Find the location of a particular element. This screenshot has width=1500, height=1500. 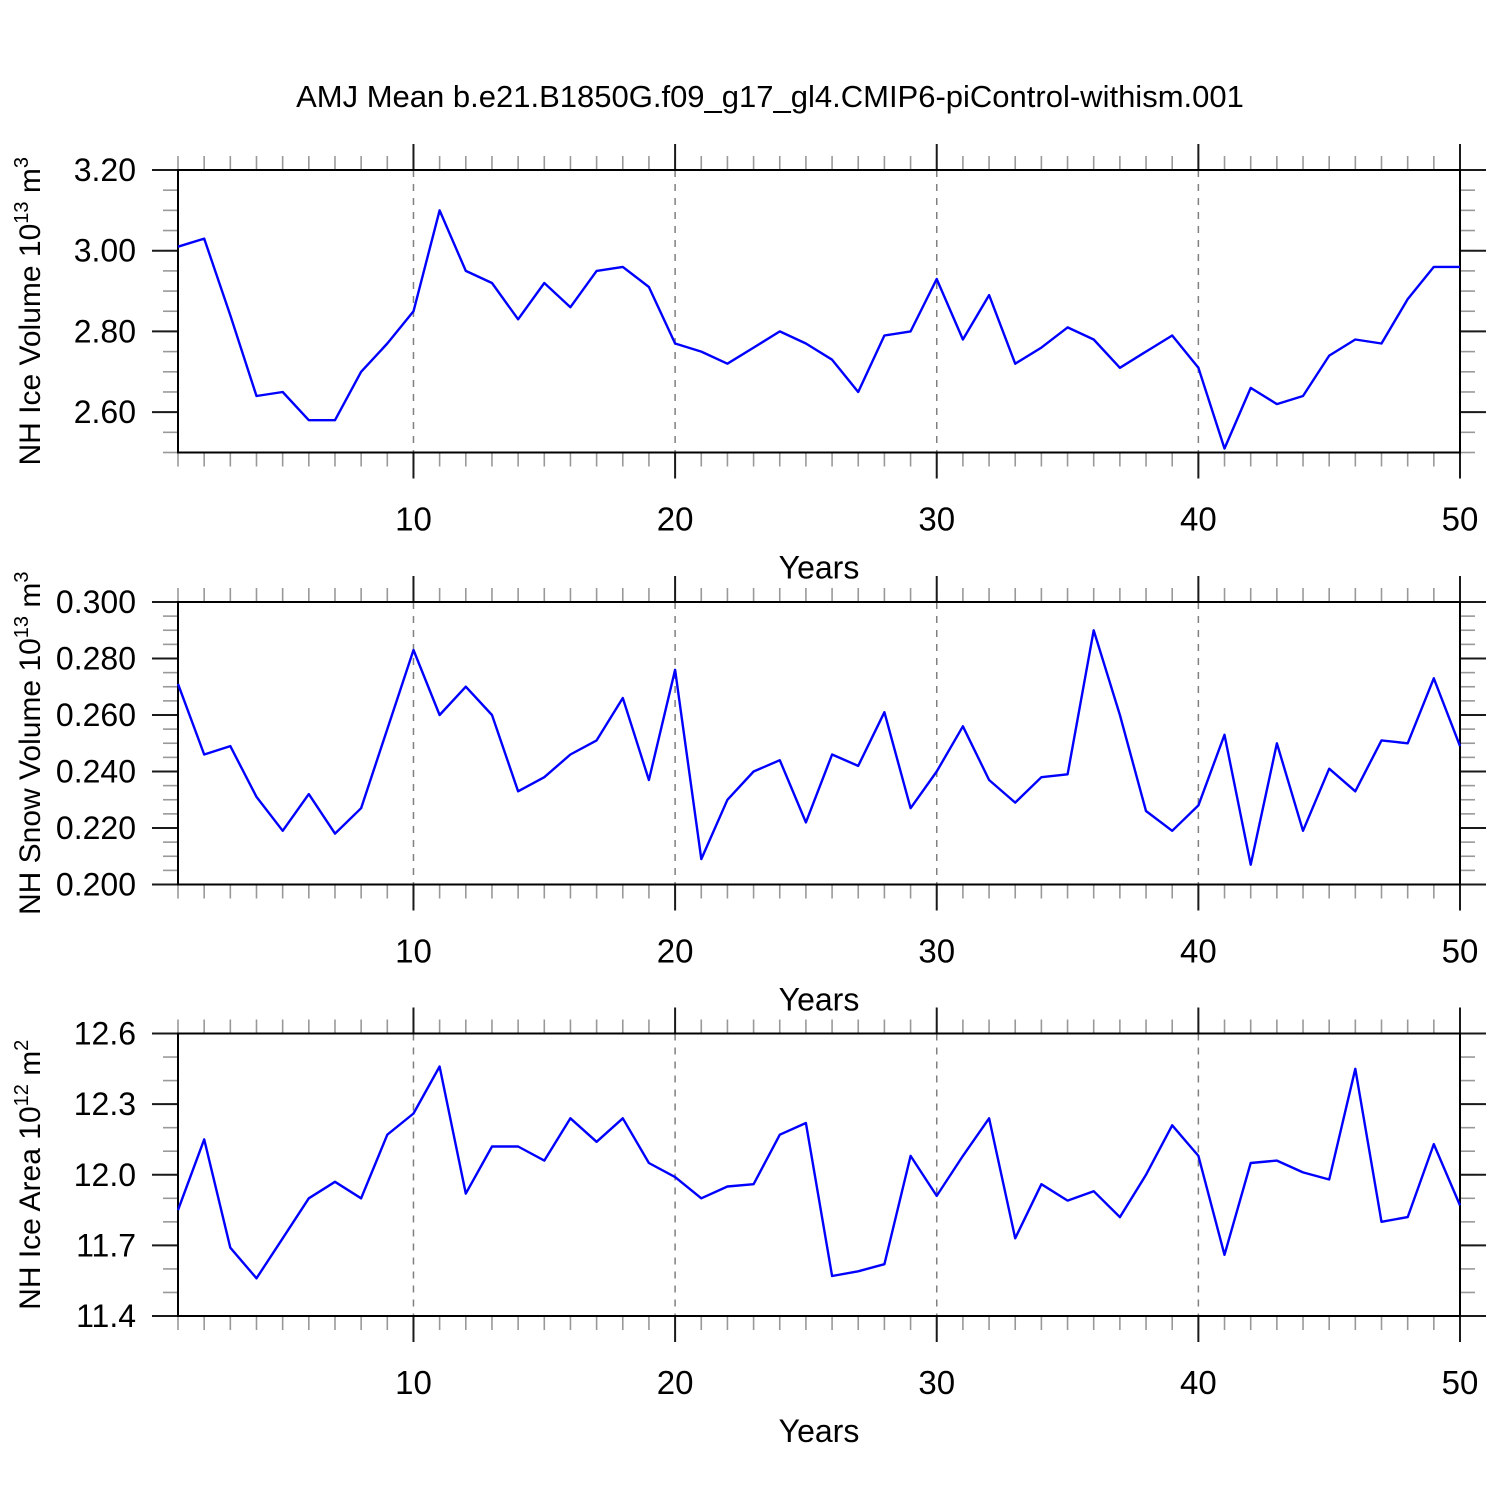

panel-nh-snow-volume-ytick-label-0.280: 0.280 is located at coordinates (96, 659).